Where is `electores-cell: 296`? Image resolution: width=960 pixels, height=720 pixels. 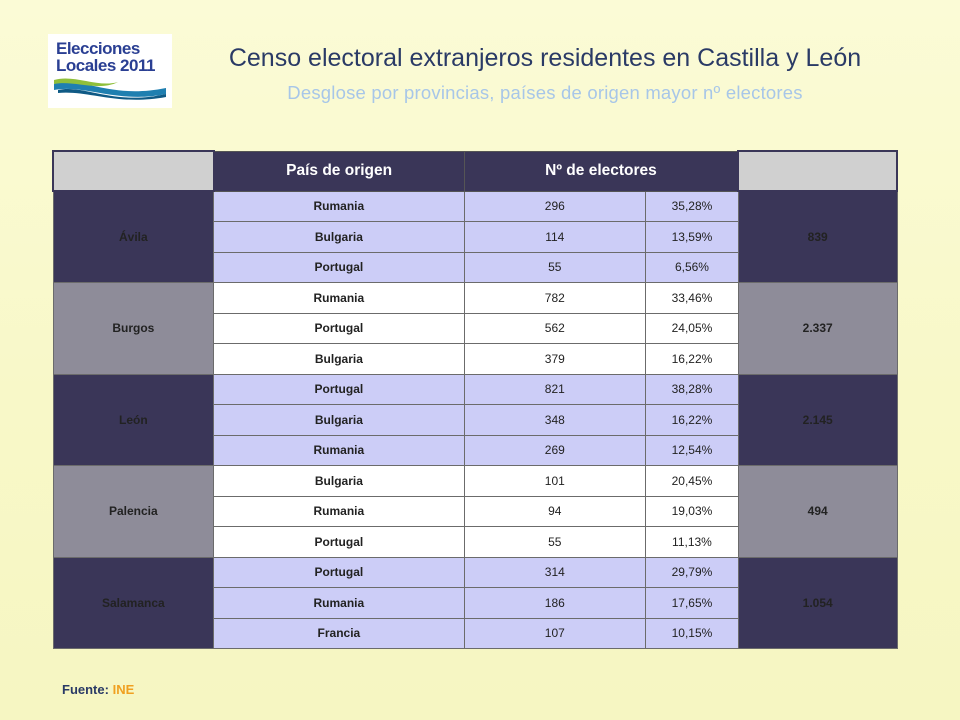
electores-cell: 296 is located at coordinates (555, 206).